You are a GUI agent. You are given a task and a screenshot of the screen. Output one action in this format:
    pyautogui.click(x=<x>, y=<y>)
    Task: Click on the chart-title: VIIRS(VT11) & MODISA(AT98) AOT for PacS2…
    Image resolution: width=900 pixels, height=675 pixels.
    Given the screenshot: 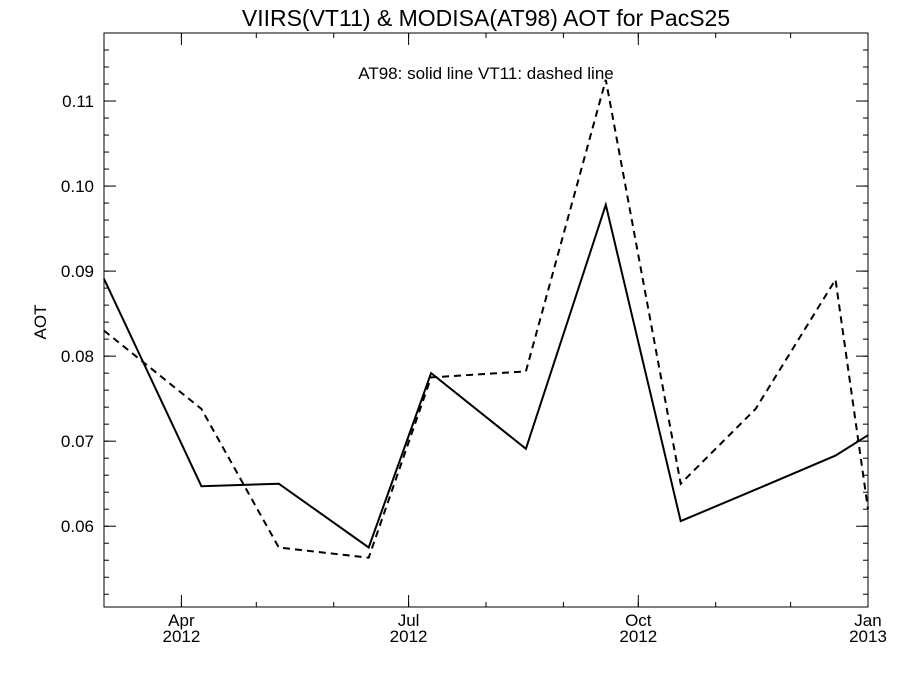 What is the action you would take?
    pyautogui.click(x=486, y=18)
    